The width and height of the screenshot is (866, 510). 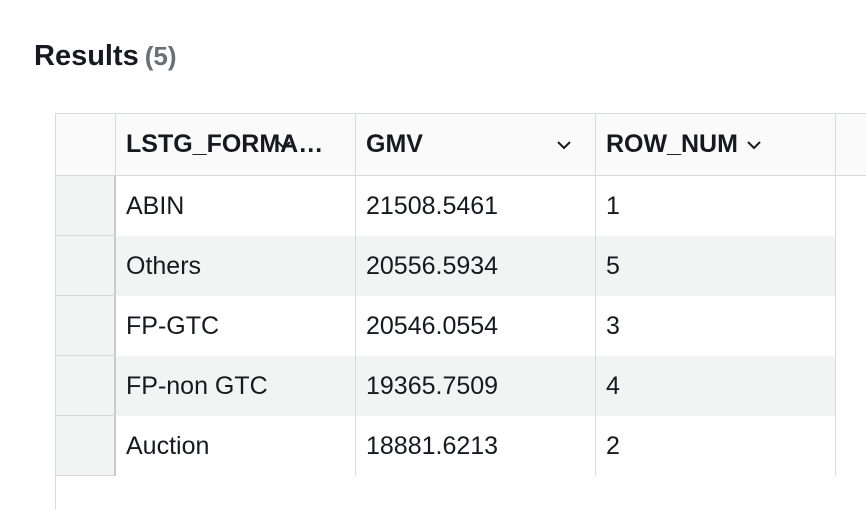 What do you see at coordinates (716, 145) in the screenshot?
I see `column-header: ROW_NUM` at bounding box center [716, 145].